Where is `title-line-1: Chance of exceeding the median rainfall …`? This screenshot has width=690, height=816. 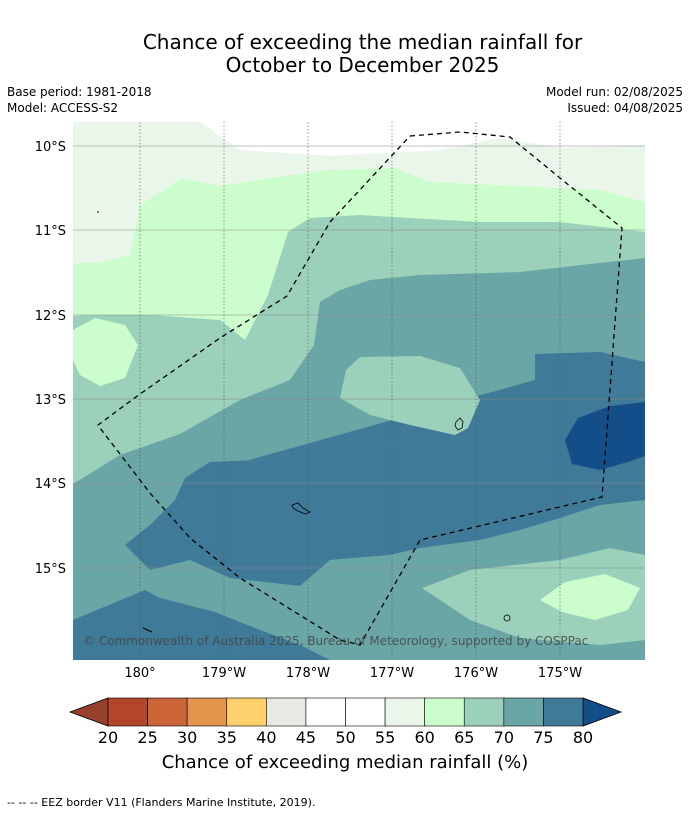
title-line-1: Chance of exceeding the median rainfall … is located at coordinates (362, 42).